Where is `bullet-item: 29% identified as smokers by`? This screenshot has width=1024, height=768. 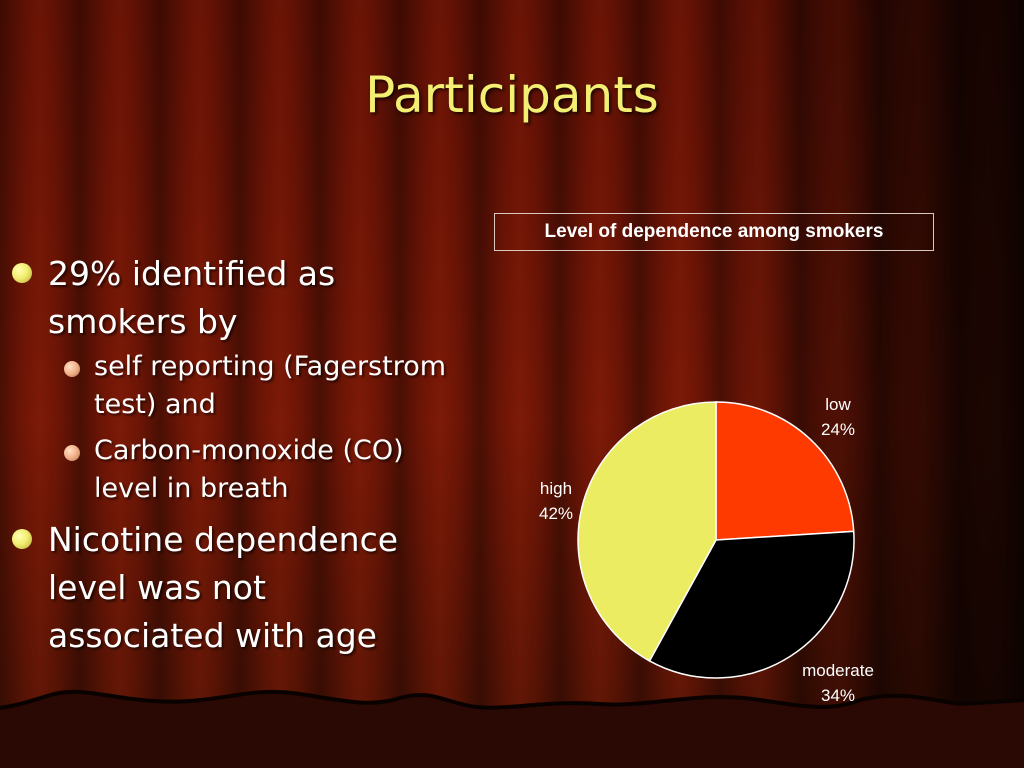
bullet-item: 29% identified as smokers by is located at coordinates (228, 298).